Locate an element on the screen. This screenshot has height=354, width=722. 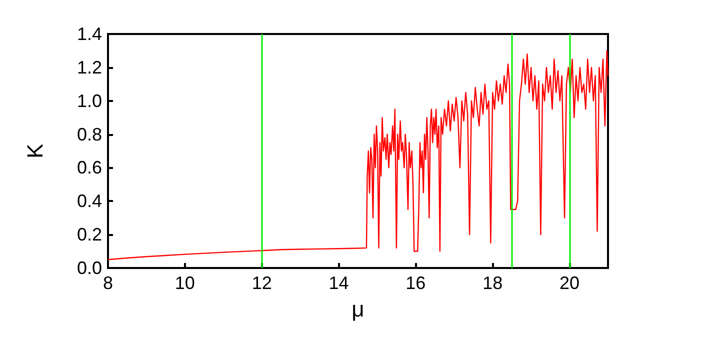
x-tick-label: 12 is located at coordinates (262, 283).